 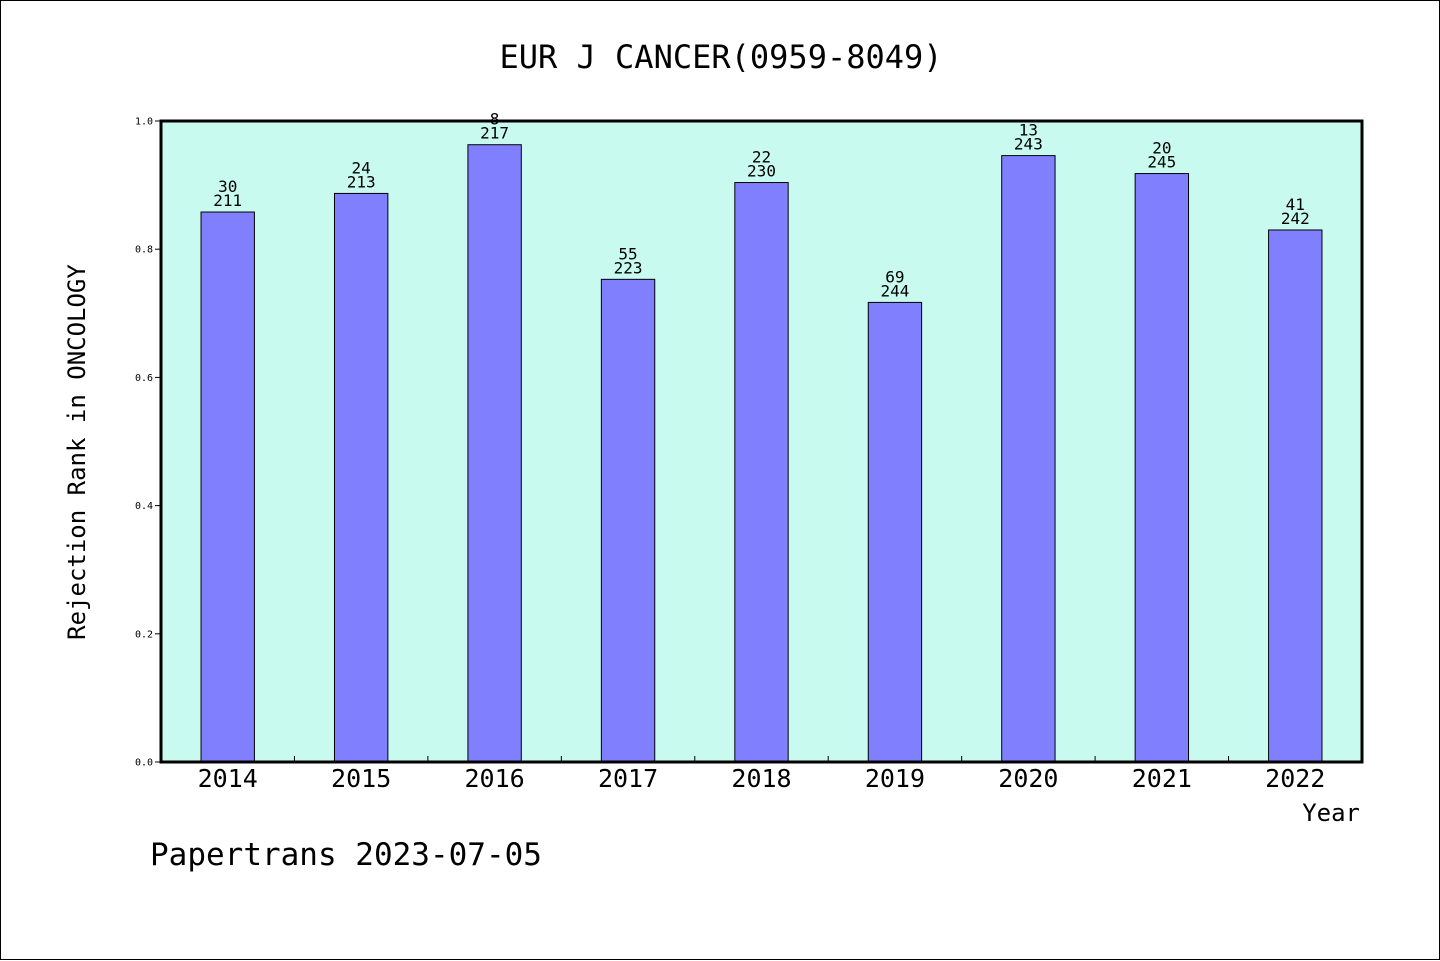 I want to click on rank-label-2016: 8, so click(x=495, y=119).